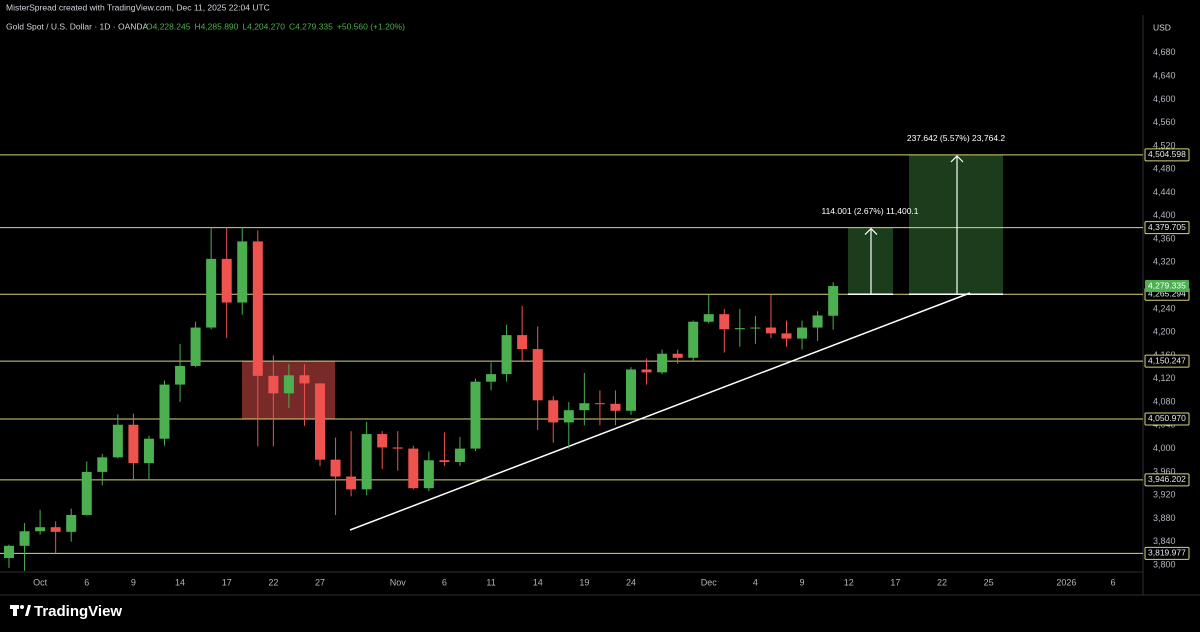 The image size is (1200, 632). Describe the element at coordinates (1066, 582) in the screenshot. I see `x-tick-label: 2026` at that location.